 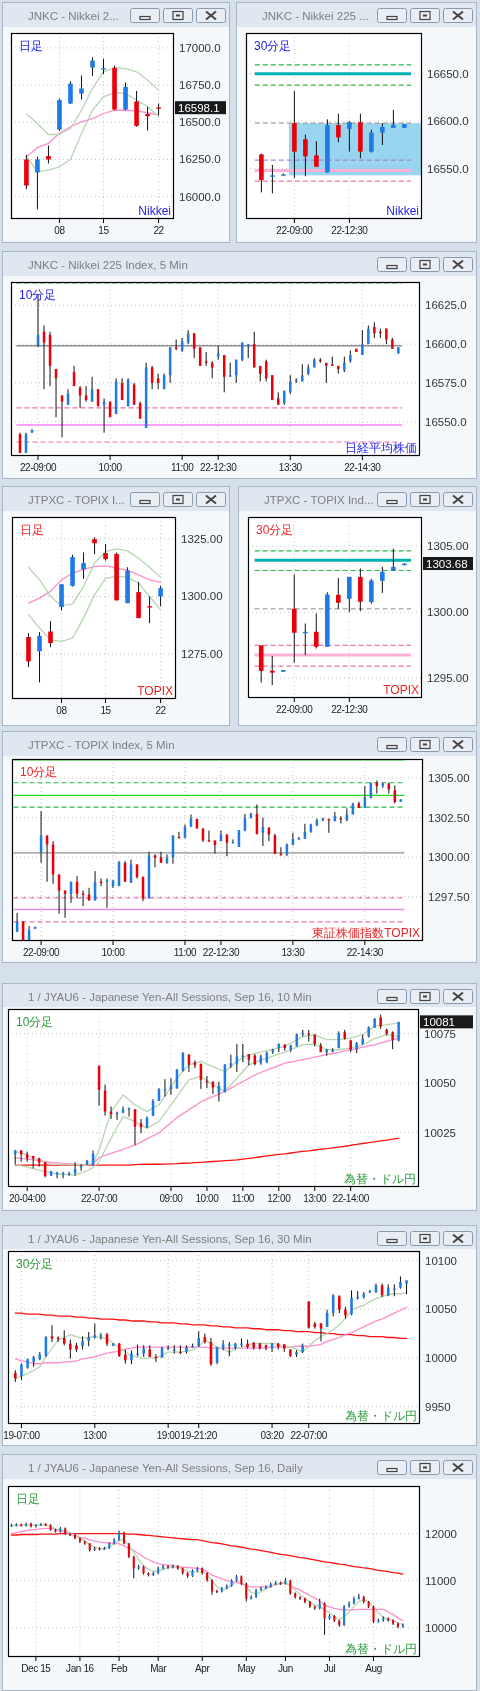 I want to click on y-tick-label: 1275.00, so click(x=202, y=654).